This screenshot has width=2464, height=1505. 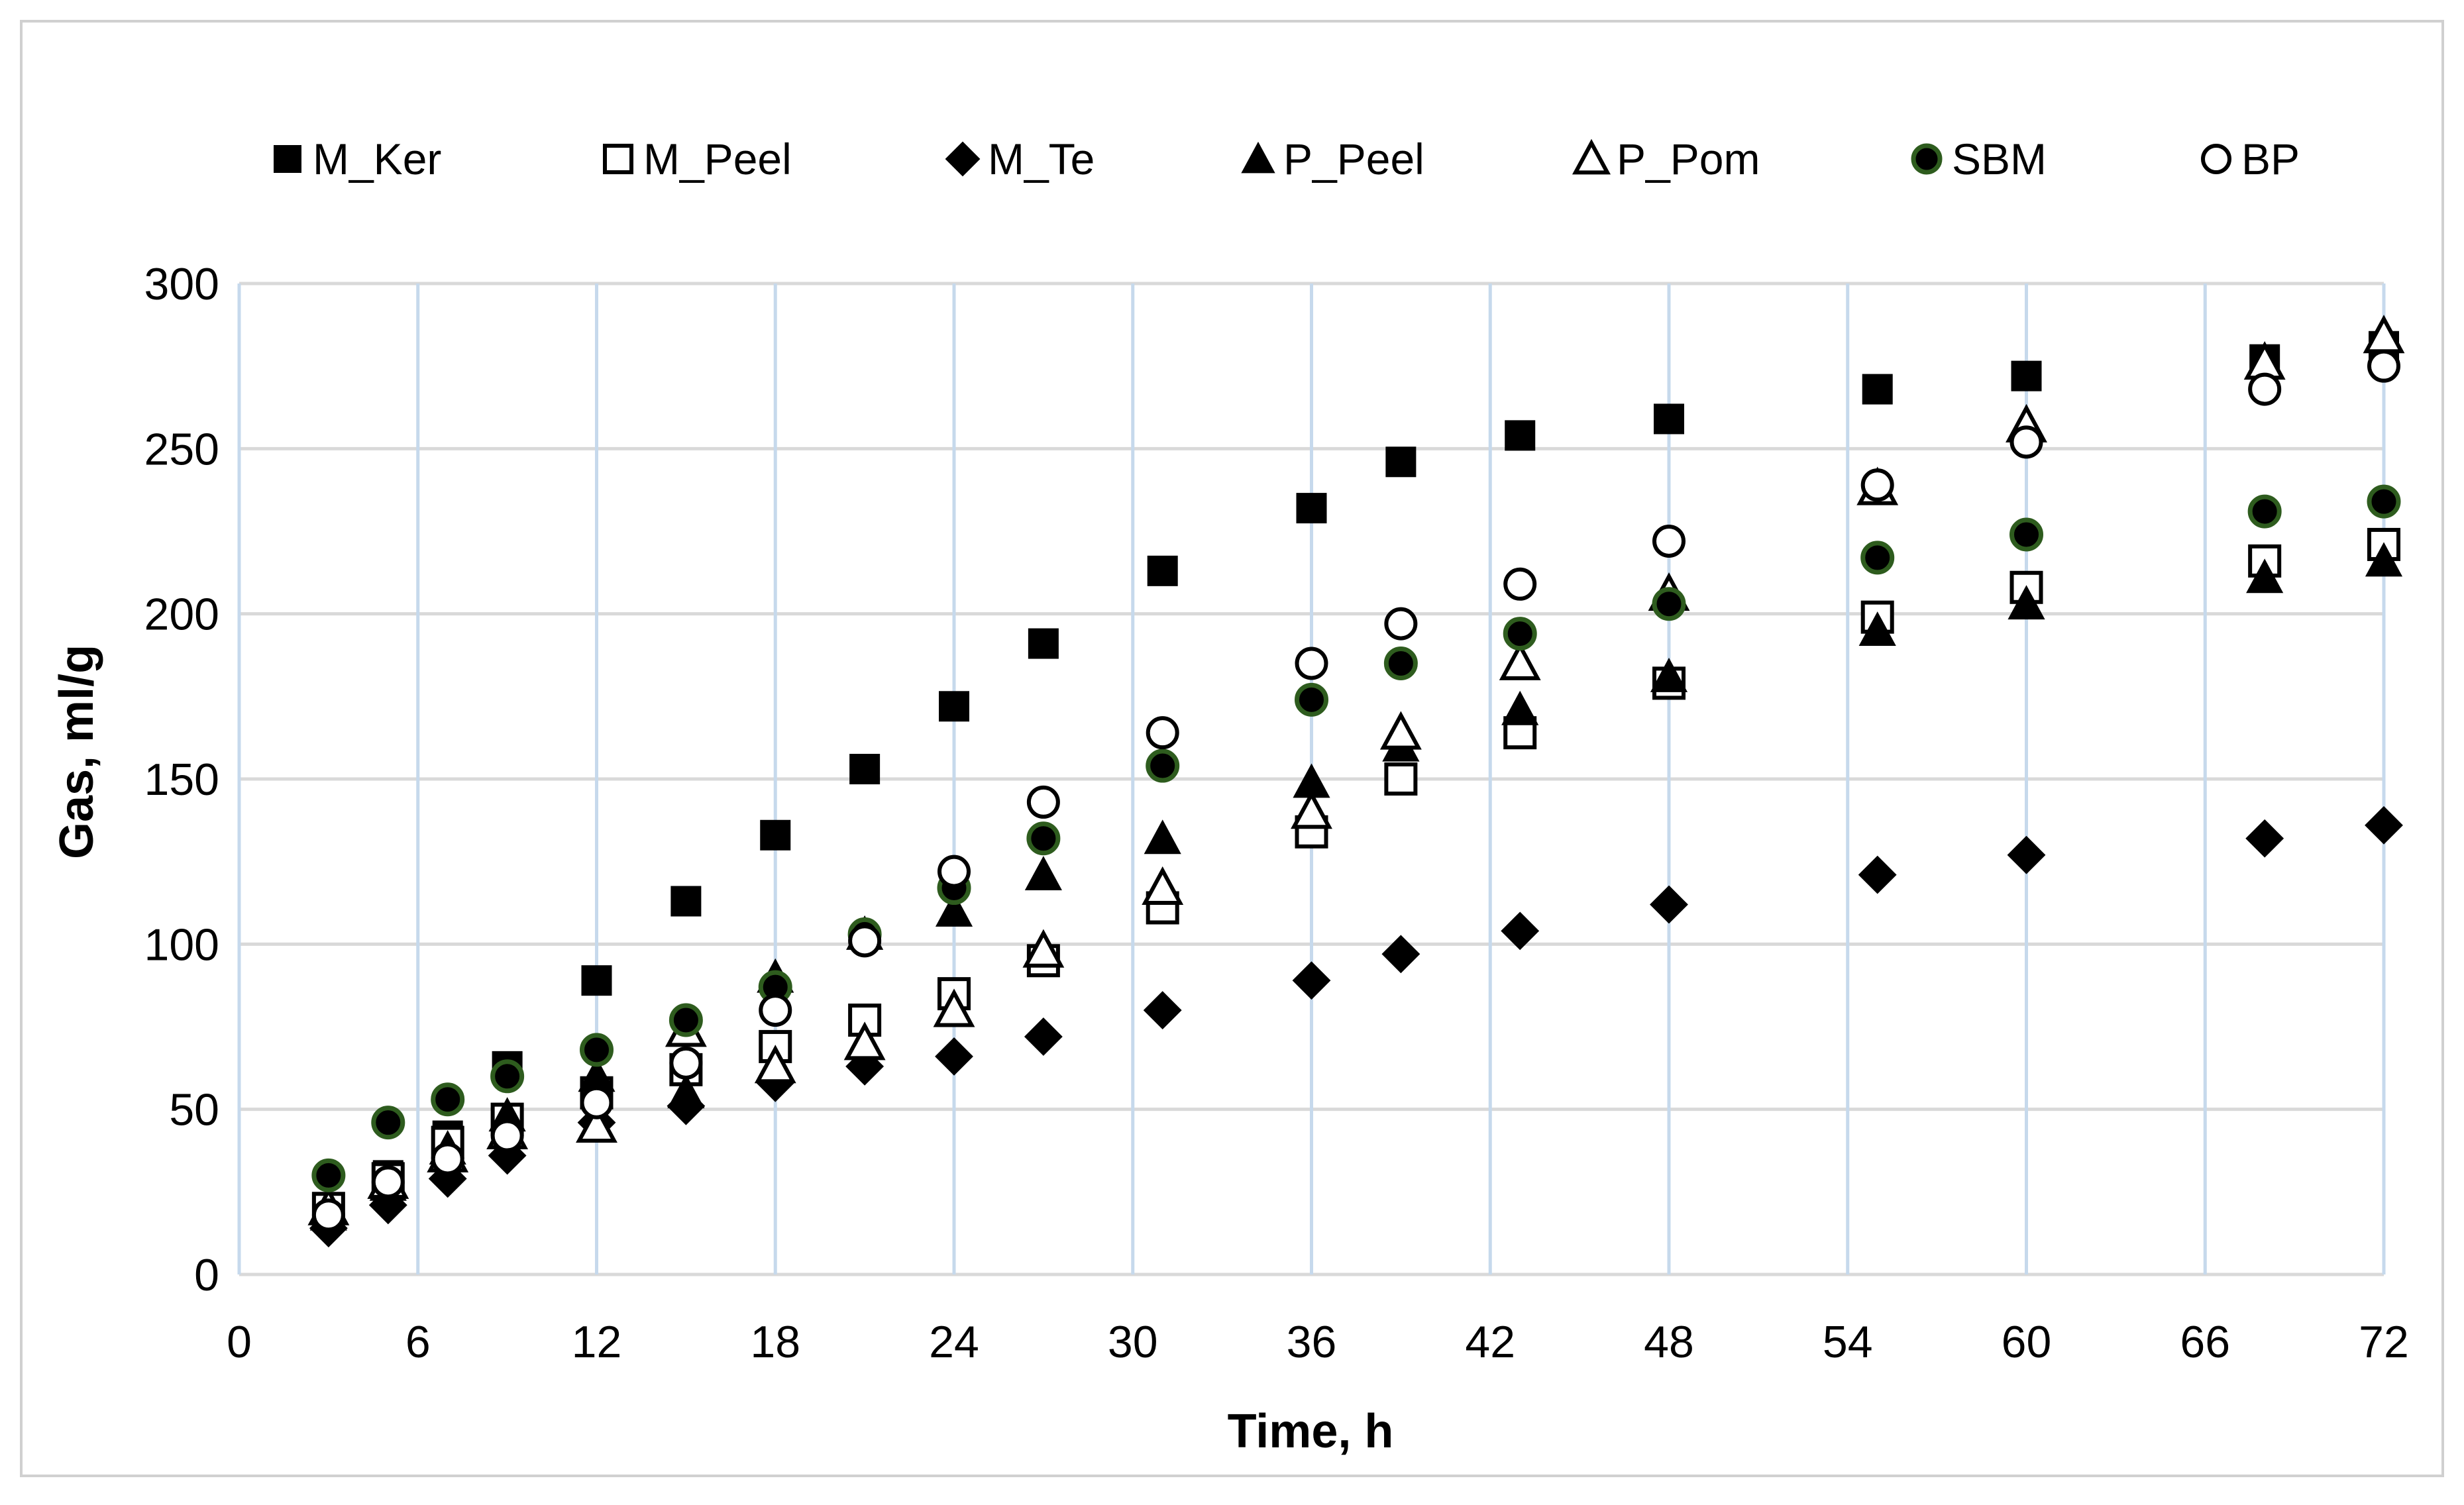 I want to click on legend-item-p-peel: P_Peel, so click(x=1332, y=158).